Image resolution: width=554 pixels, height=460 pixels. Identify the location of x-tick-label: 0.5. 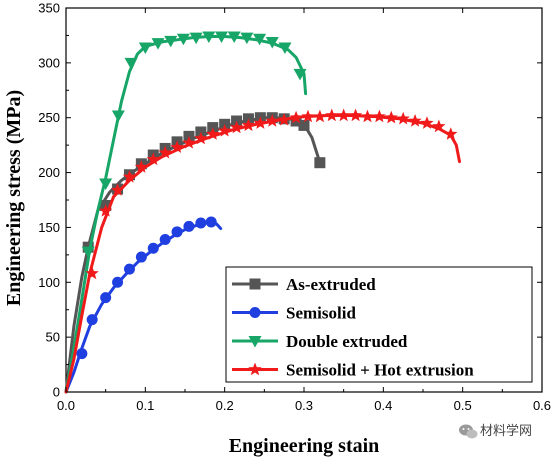
(463, 405).